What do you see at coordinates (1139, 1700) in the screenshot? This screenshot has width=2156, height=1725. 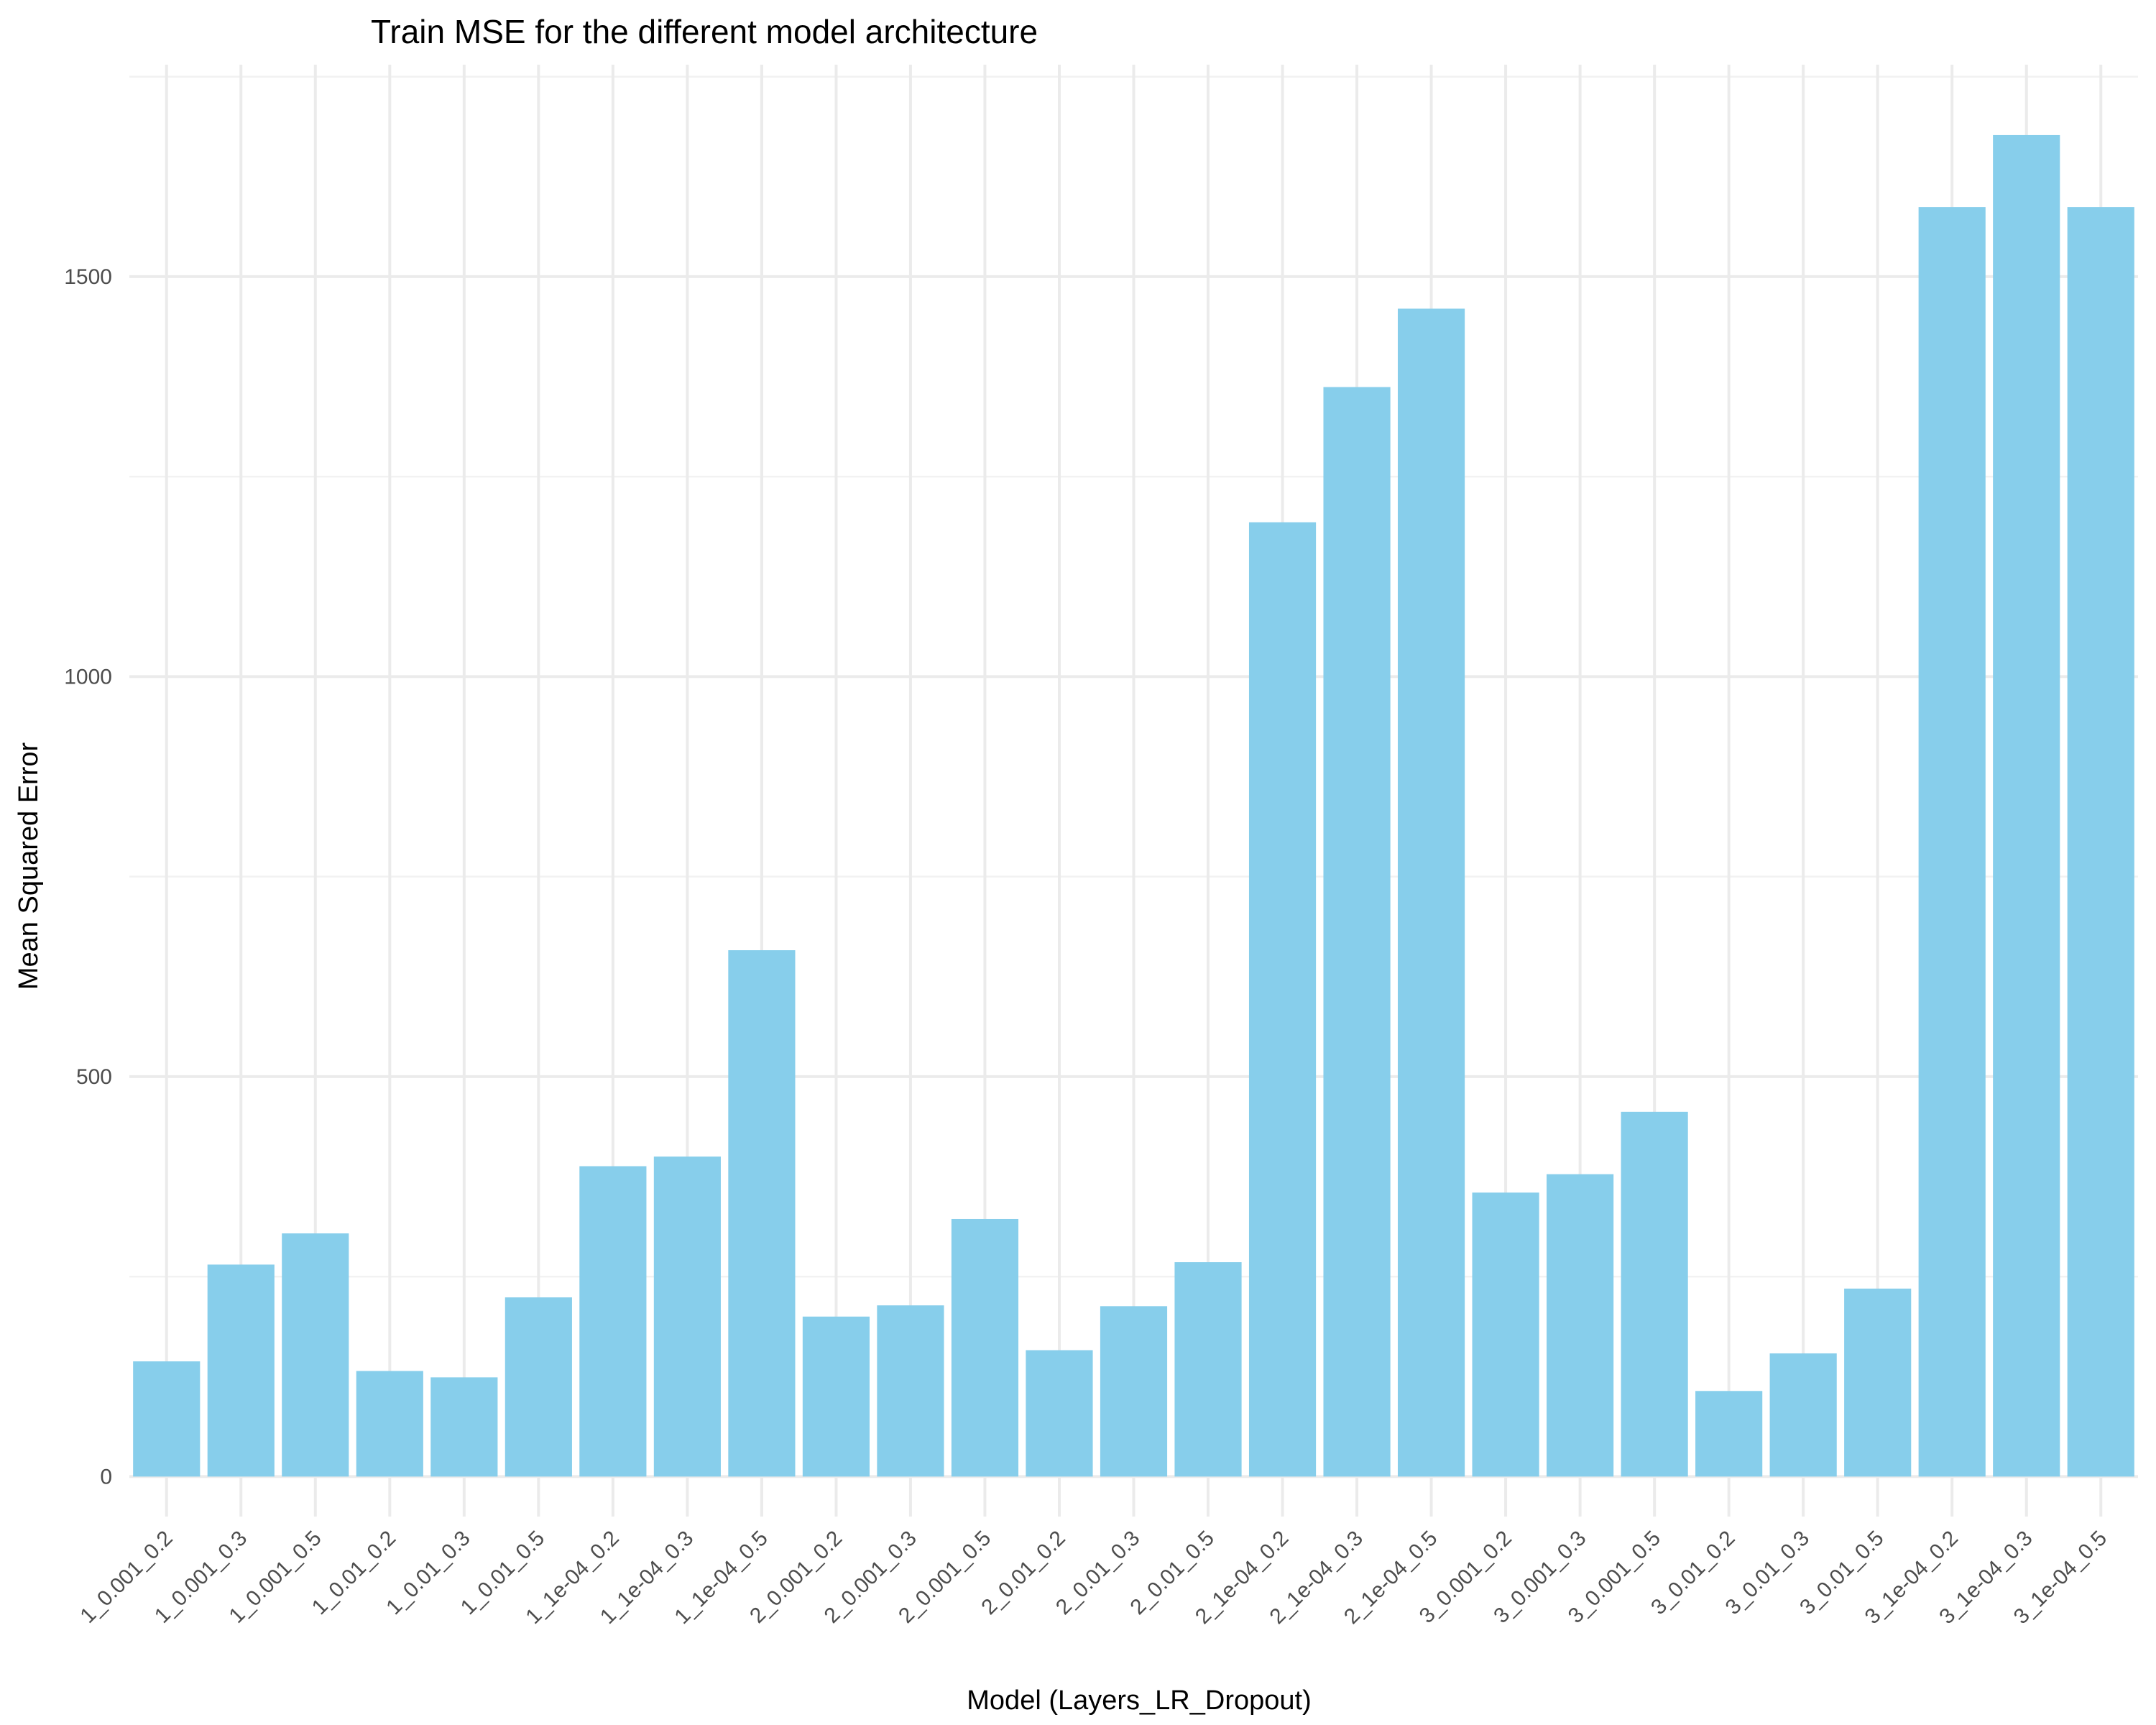 I see `x-axis-label: Model (Layers_LR_Dropout)` at bounding box center [1139, 1700].